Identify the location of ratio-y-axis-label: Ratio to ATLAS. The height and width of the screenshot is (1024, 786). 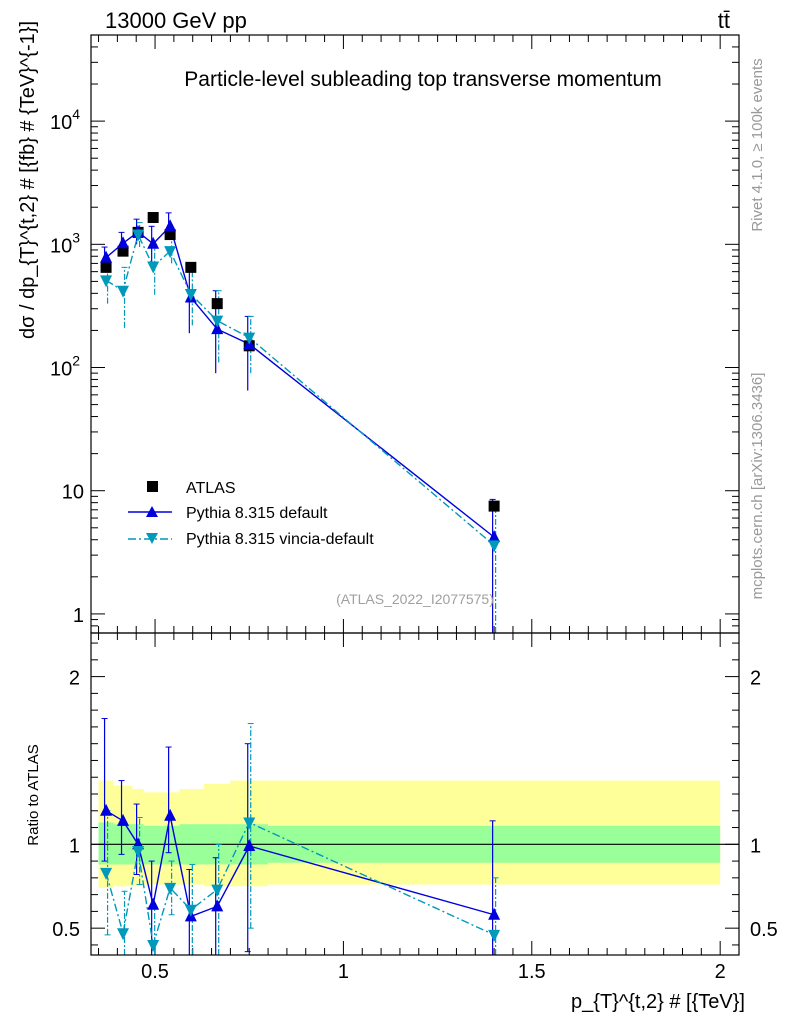
(33, 794).